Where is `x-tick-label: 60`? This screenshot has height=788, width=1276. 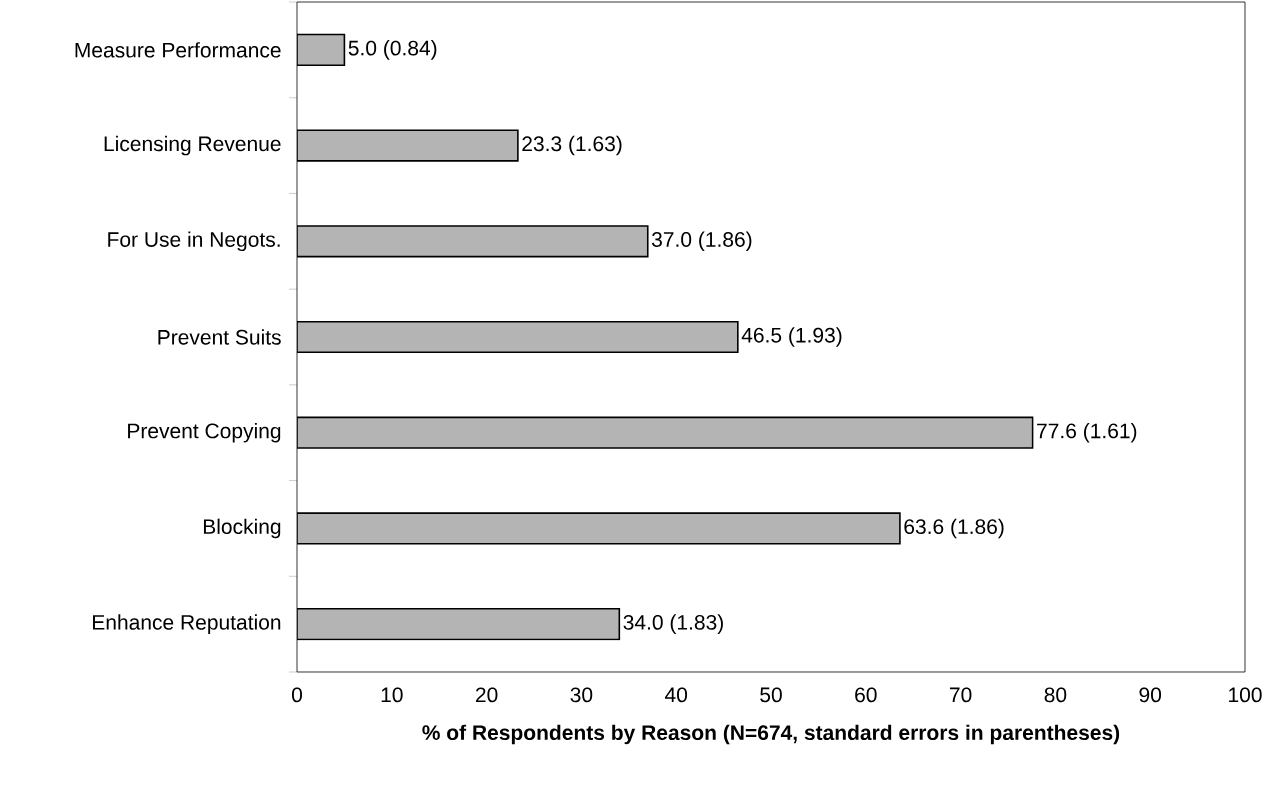
x-tick-label: 60 is located at coordinates (866, 695).